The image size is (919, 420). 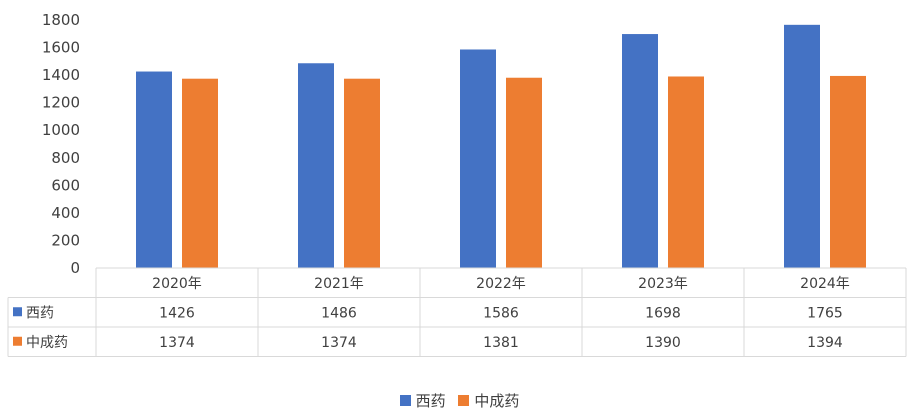 What do you see at coordinates (663, 284) in the screenshot?
I see `x-tick-label-3: 2023年` at bounding box center [663, 284].